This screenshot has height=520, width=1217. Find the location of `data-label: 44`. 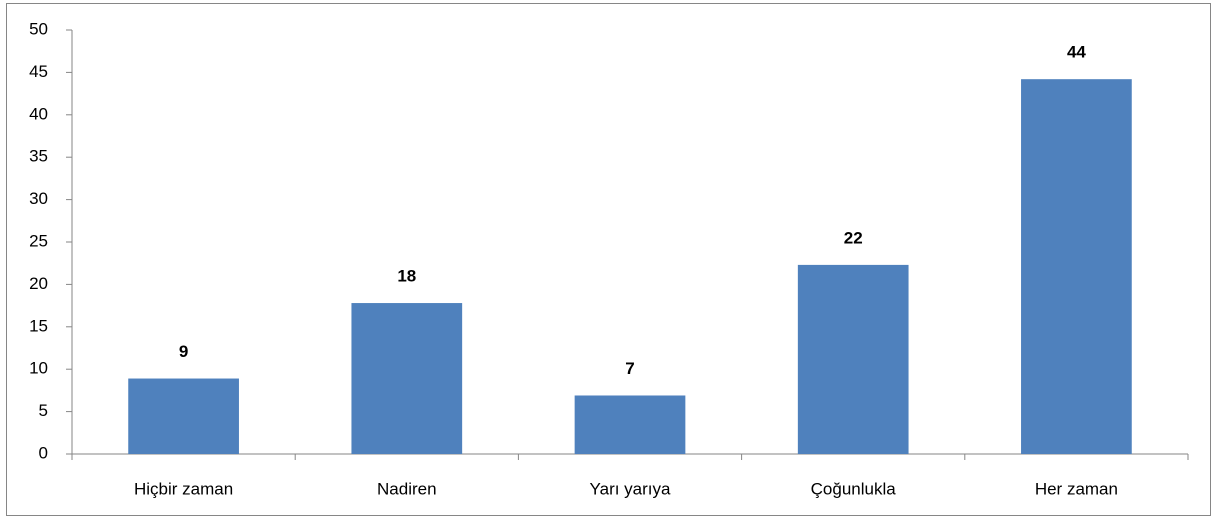

data-label: 44 is located at coordinates (1076, 52).